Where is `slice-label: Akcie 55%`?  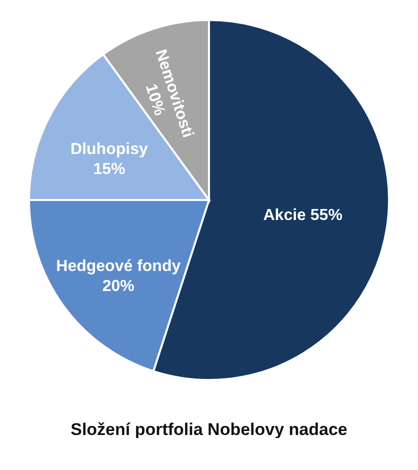 slice-label: Akcie 55% is located at coordinates (302, 215).